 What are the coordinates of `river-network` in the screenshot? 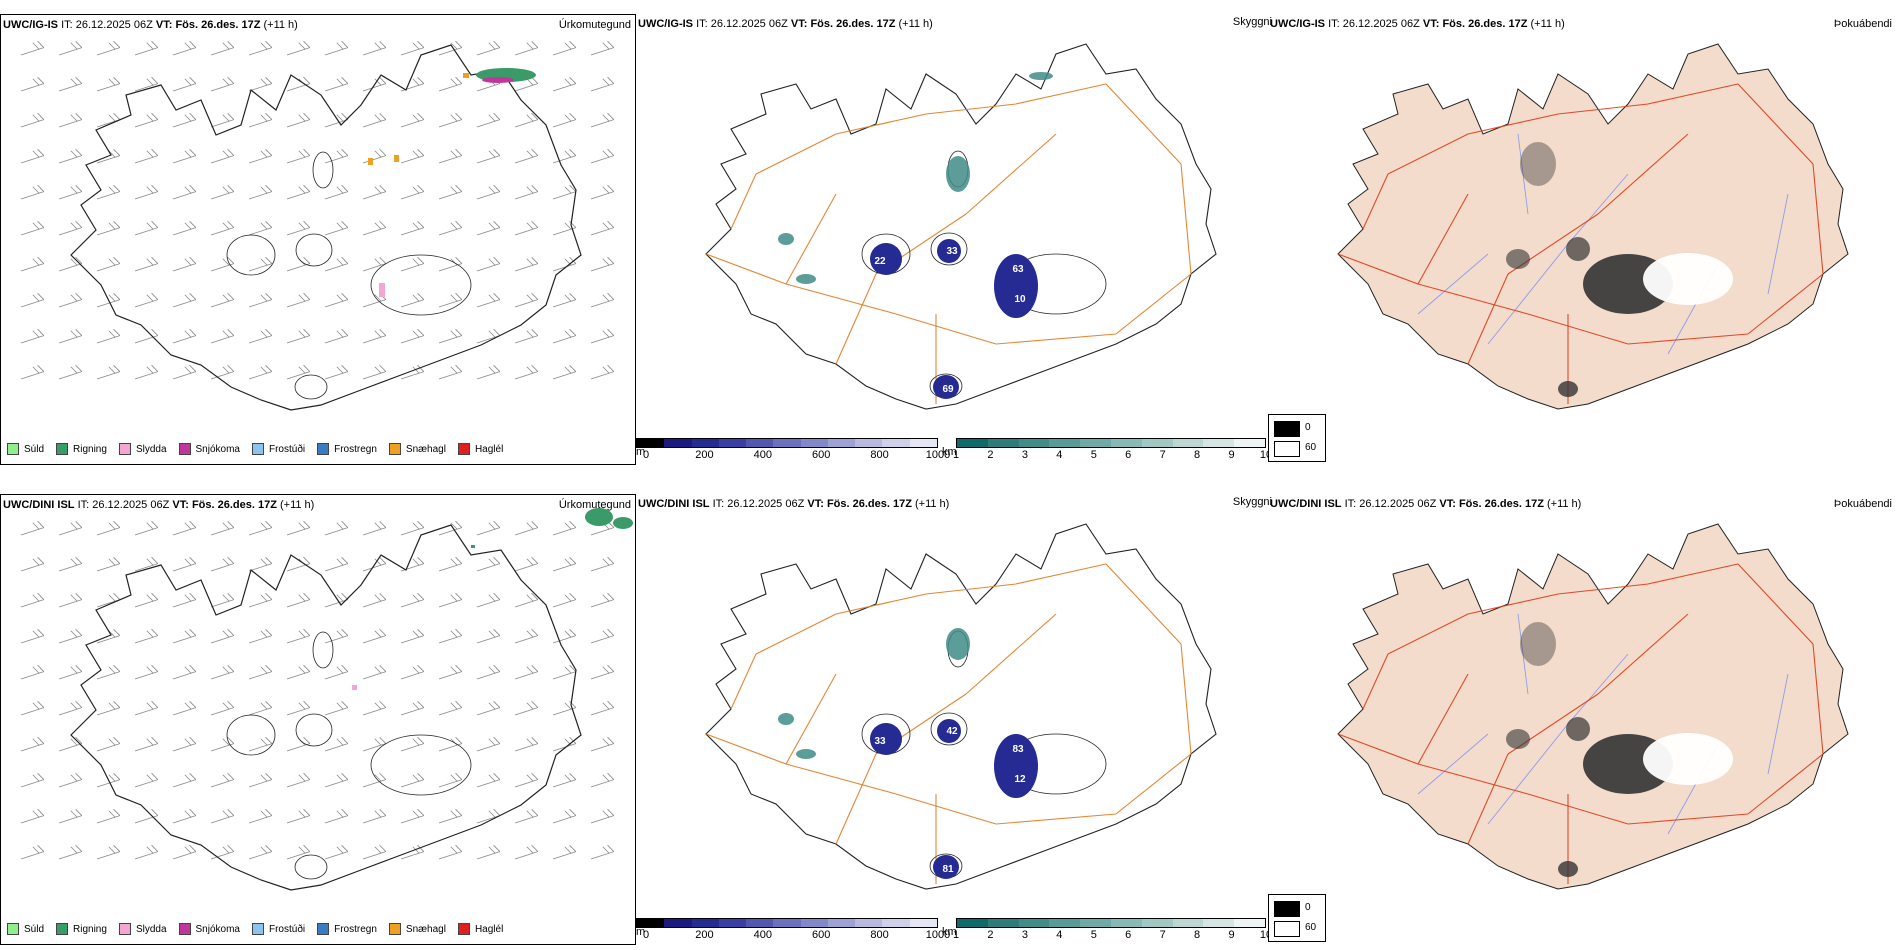 It's located at (1603, 244).